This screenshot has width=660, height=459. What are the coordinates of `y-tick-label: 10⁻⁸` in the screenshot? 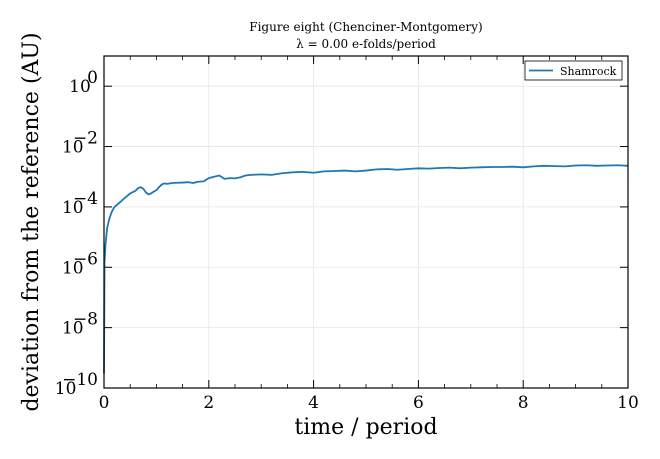 It's located at (80, 324).